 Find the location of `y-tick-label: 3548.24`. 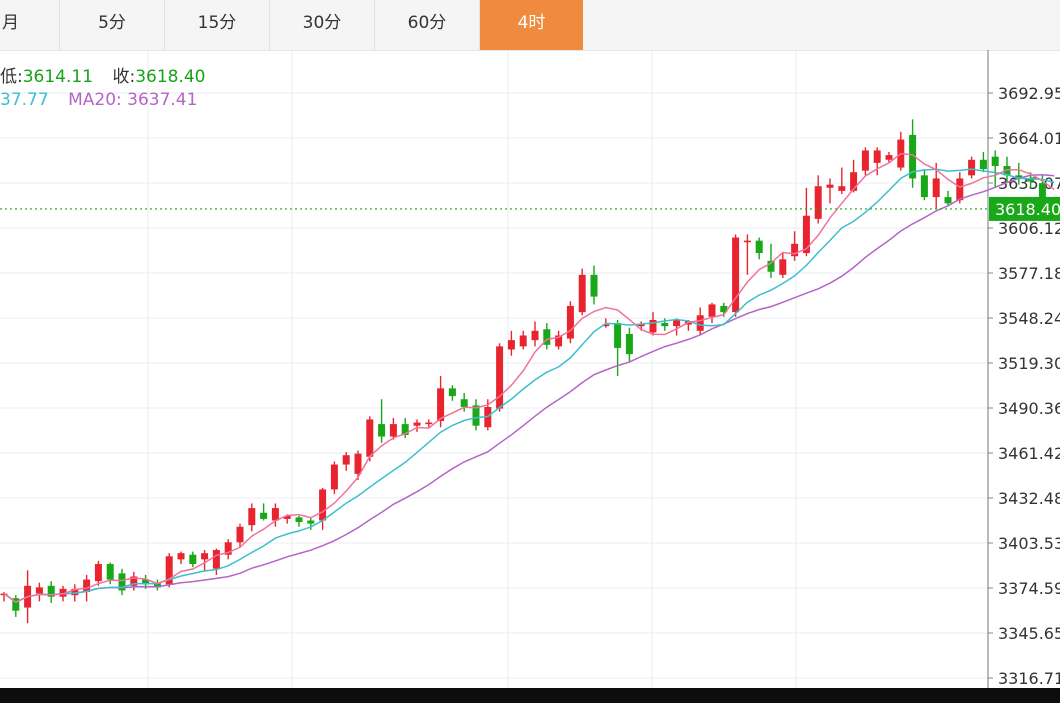

y-tick-label: 3548.24 is located at coordinates (1029, 318).